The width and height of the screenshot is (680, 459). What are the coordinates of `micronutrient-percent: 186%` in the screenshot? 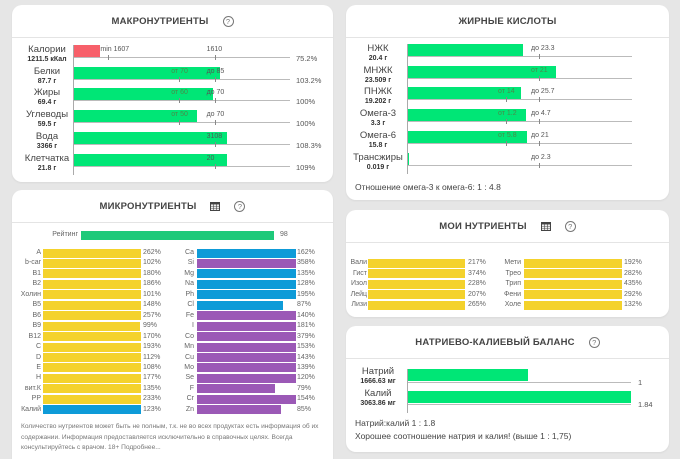 It's located at (152, 284).